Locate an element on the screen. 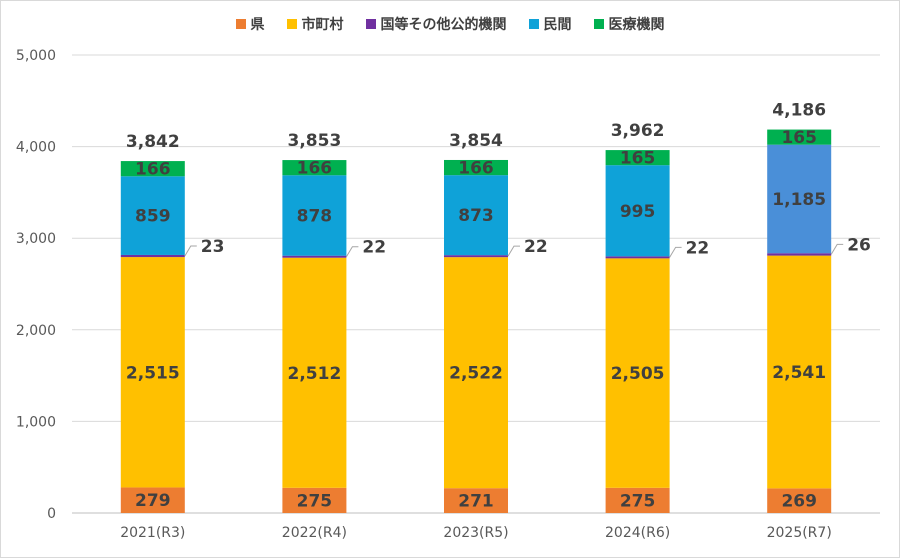 The image size is (900, 558). data-label: 873 is located at coordinates (476, 216).